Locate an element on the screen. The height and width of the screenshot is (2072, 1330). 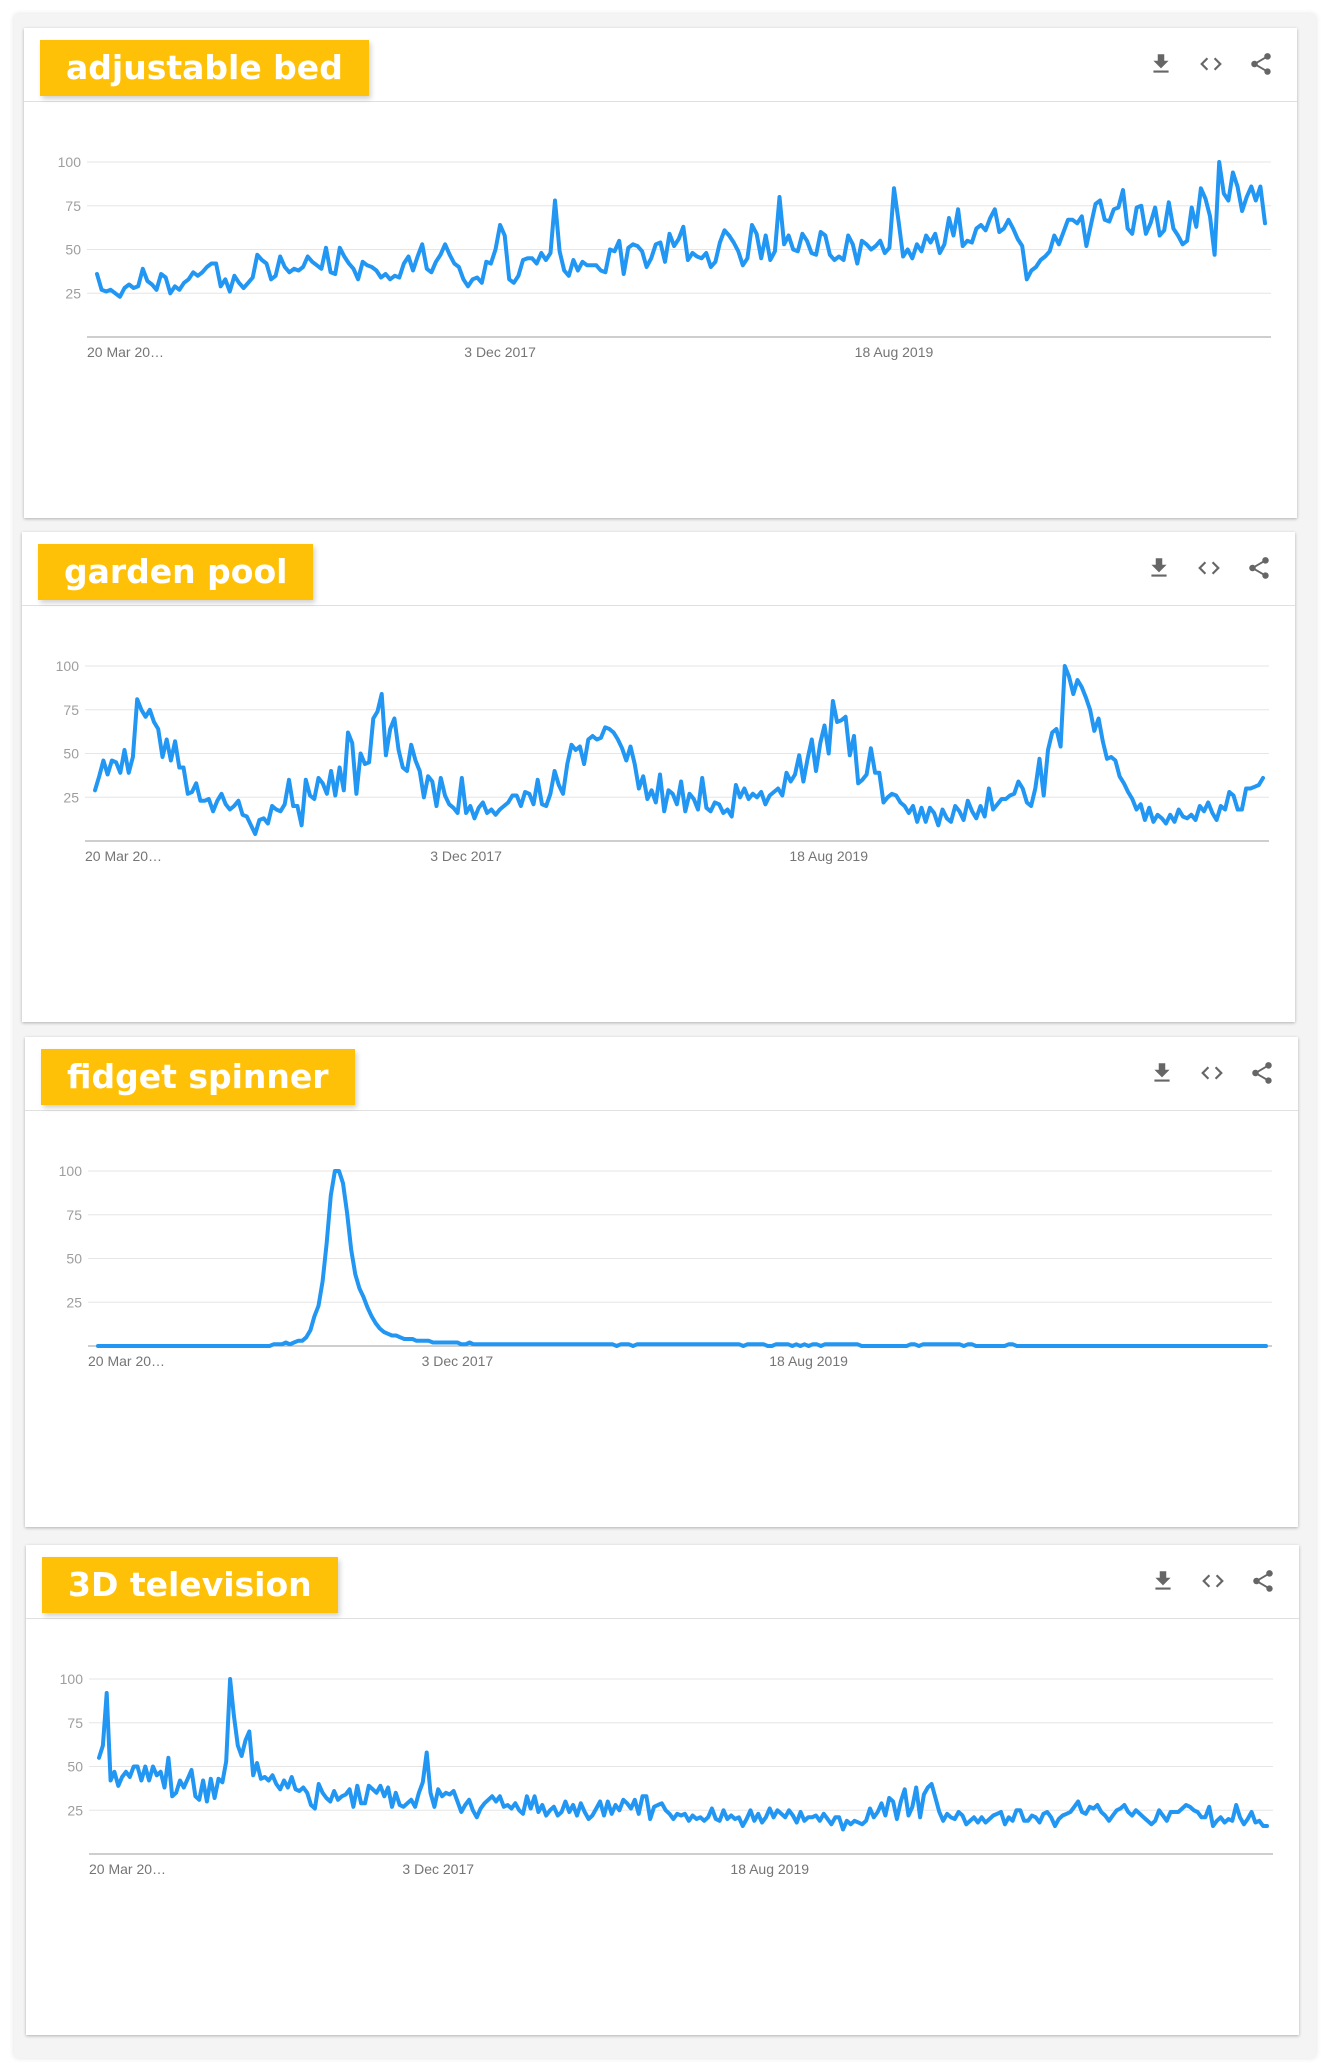
chart-title-label: garden pool is located at coordinates (176, 572).